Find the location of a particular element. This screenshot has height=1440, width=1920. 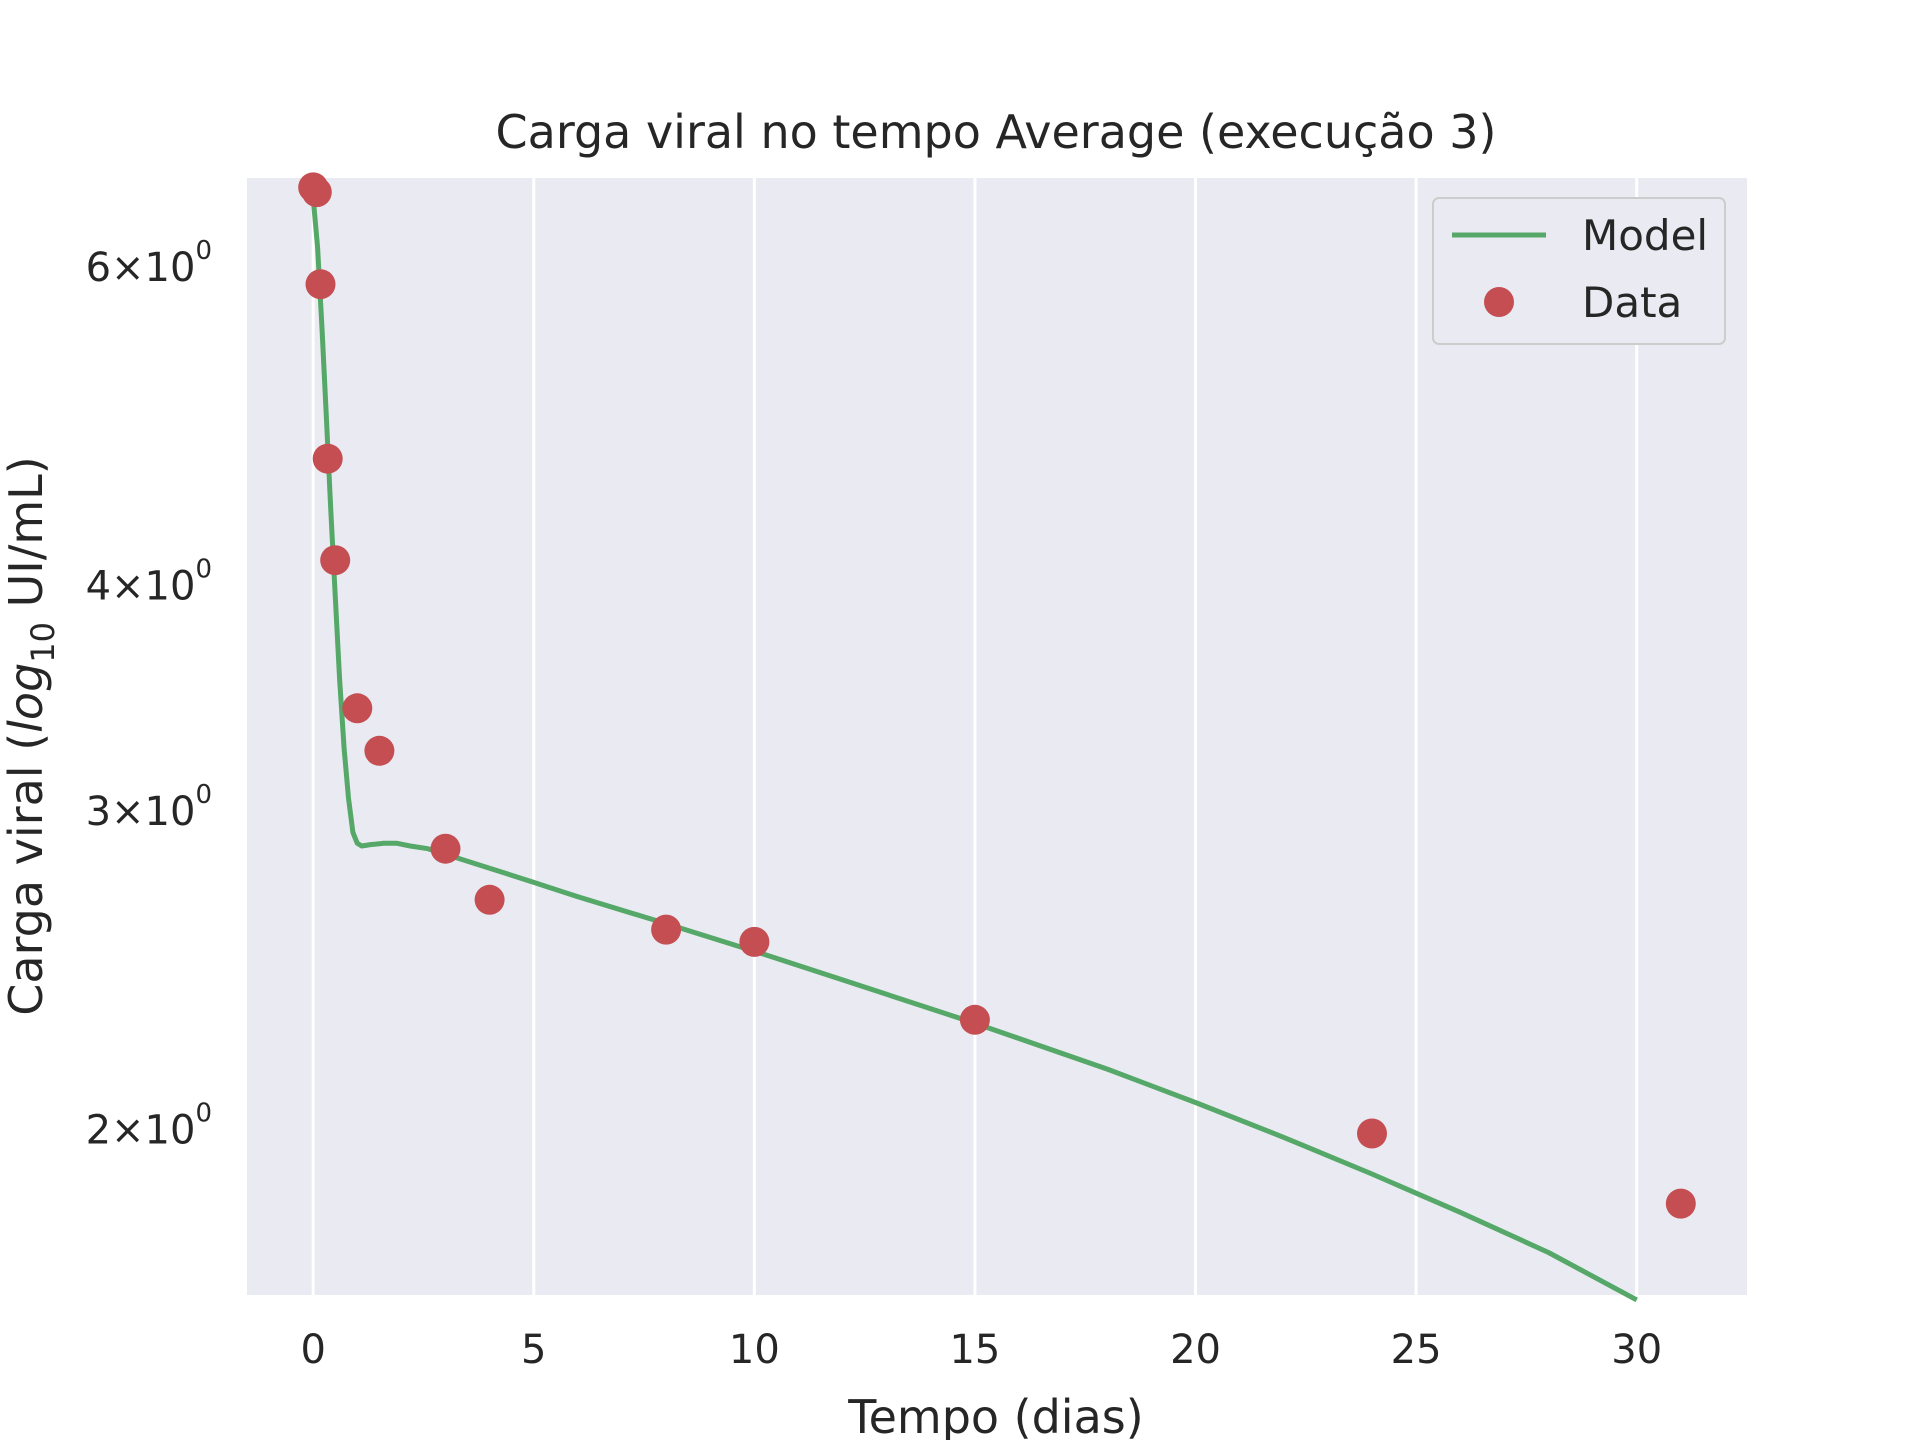

x-tick-label: 20 is located at coordinates (1195, 1350).